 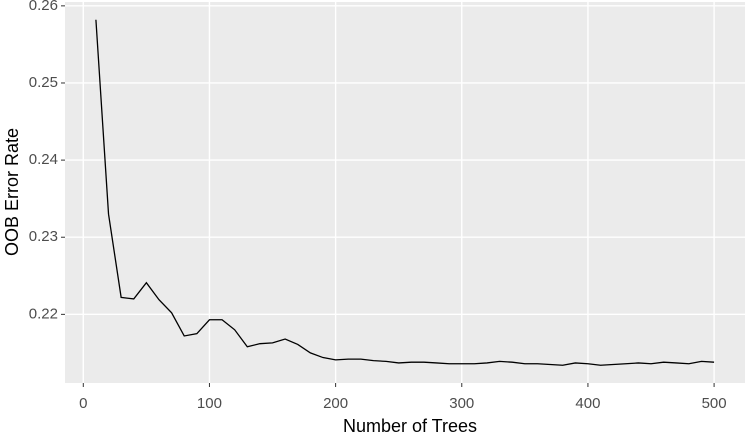 I want to click on y-tick-label: 0.25, so click(x=43, y=82).